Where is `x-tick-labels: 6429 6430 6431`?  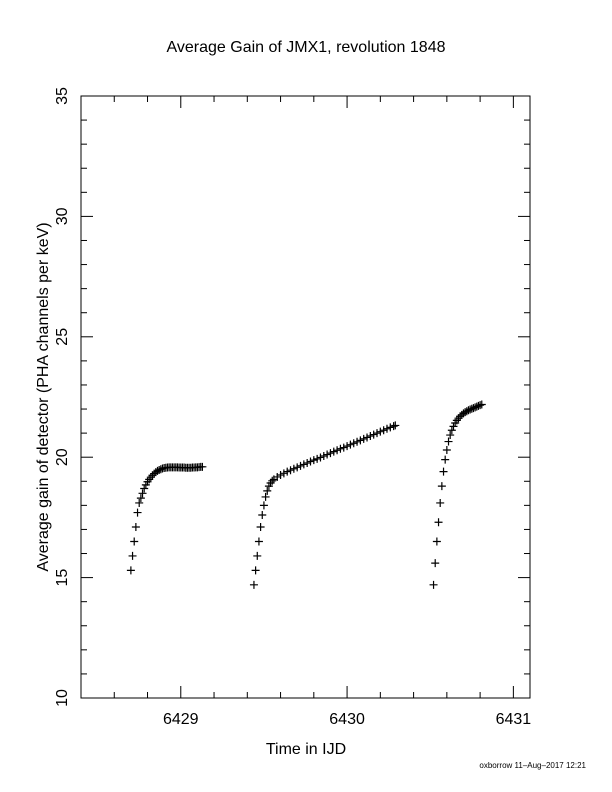
x-tick-labels: 6429 6430 6431 is located at coordinates (347, 719).